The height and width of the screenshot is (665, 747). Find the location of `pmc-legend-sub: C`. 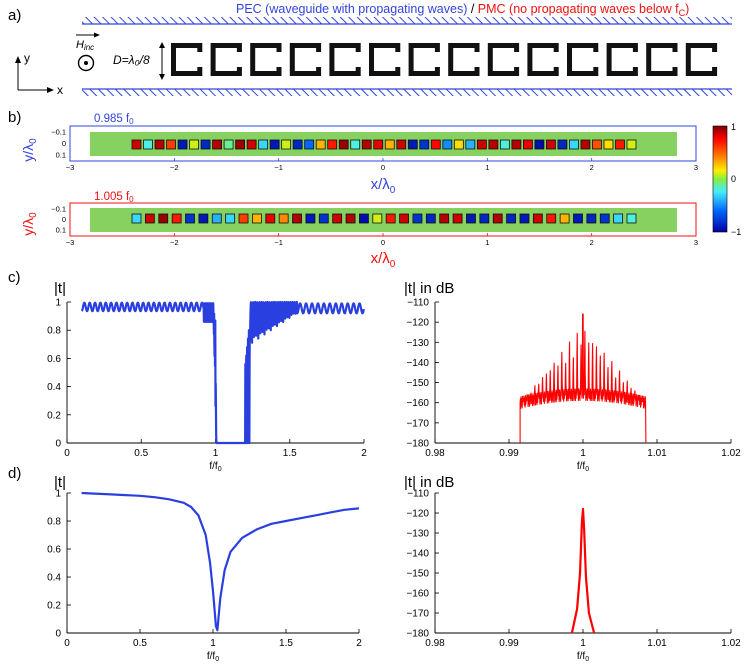

pmc-legend-sub: C is located at coordinates (682, 13).